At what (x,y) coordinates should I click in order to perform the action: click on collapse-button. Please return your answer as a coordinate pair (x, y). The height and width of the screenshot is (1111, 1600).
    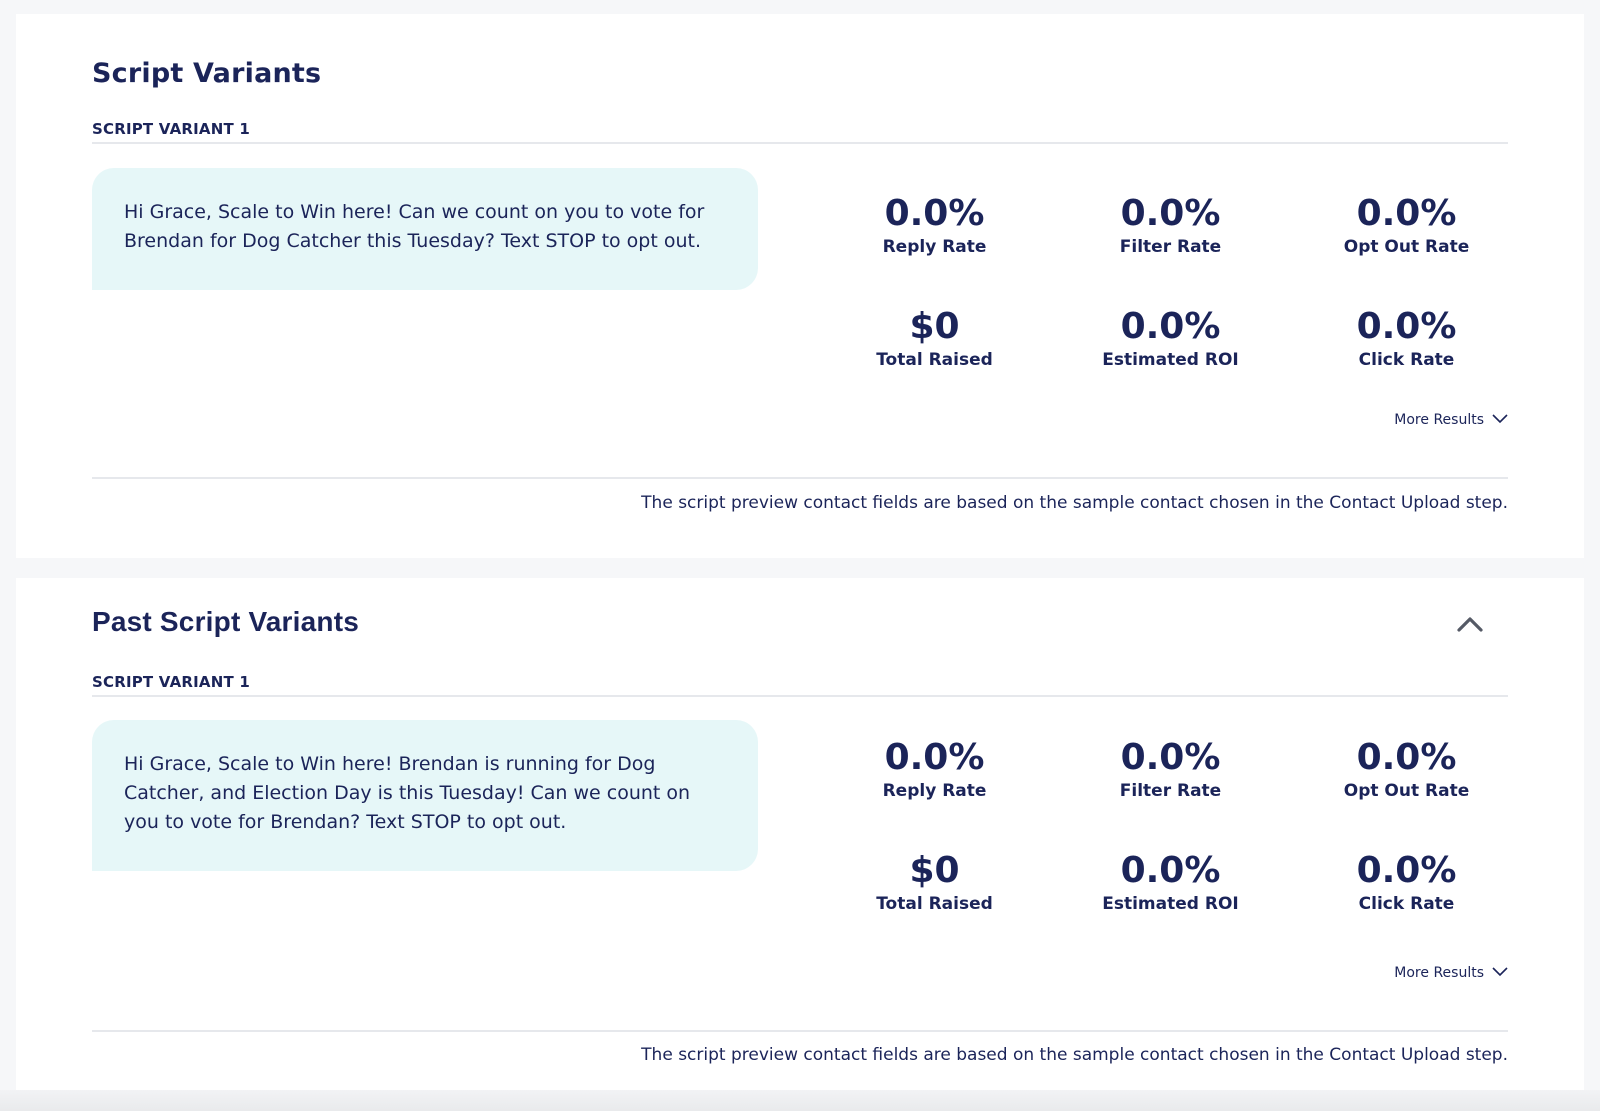
    Looking at the image, I should click on (1470, 626).